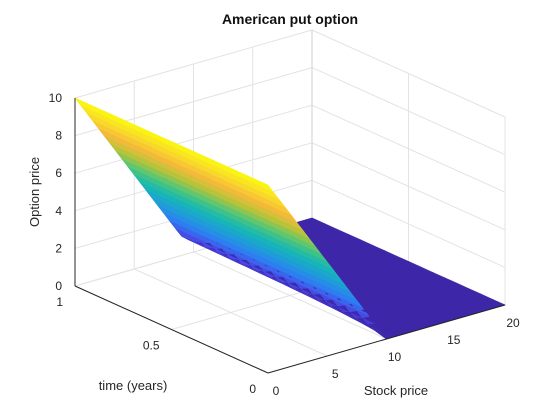 The height and width of the screenshot is (420, 560). I want to click on y-axis-label: time (years), so click(133, 385).